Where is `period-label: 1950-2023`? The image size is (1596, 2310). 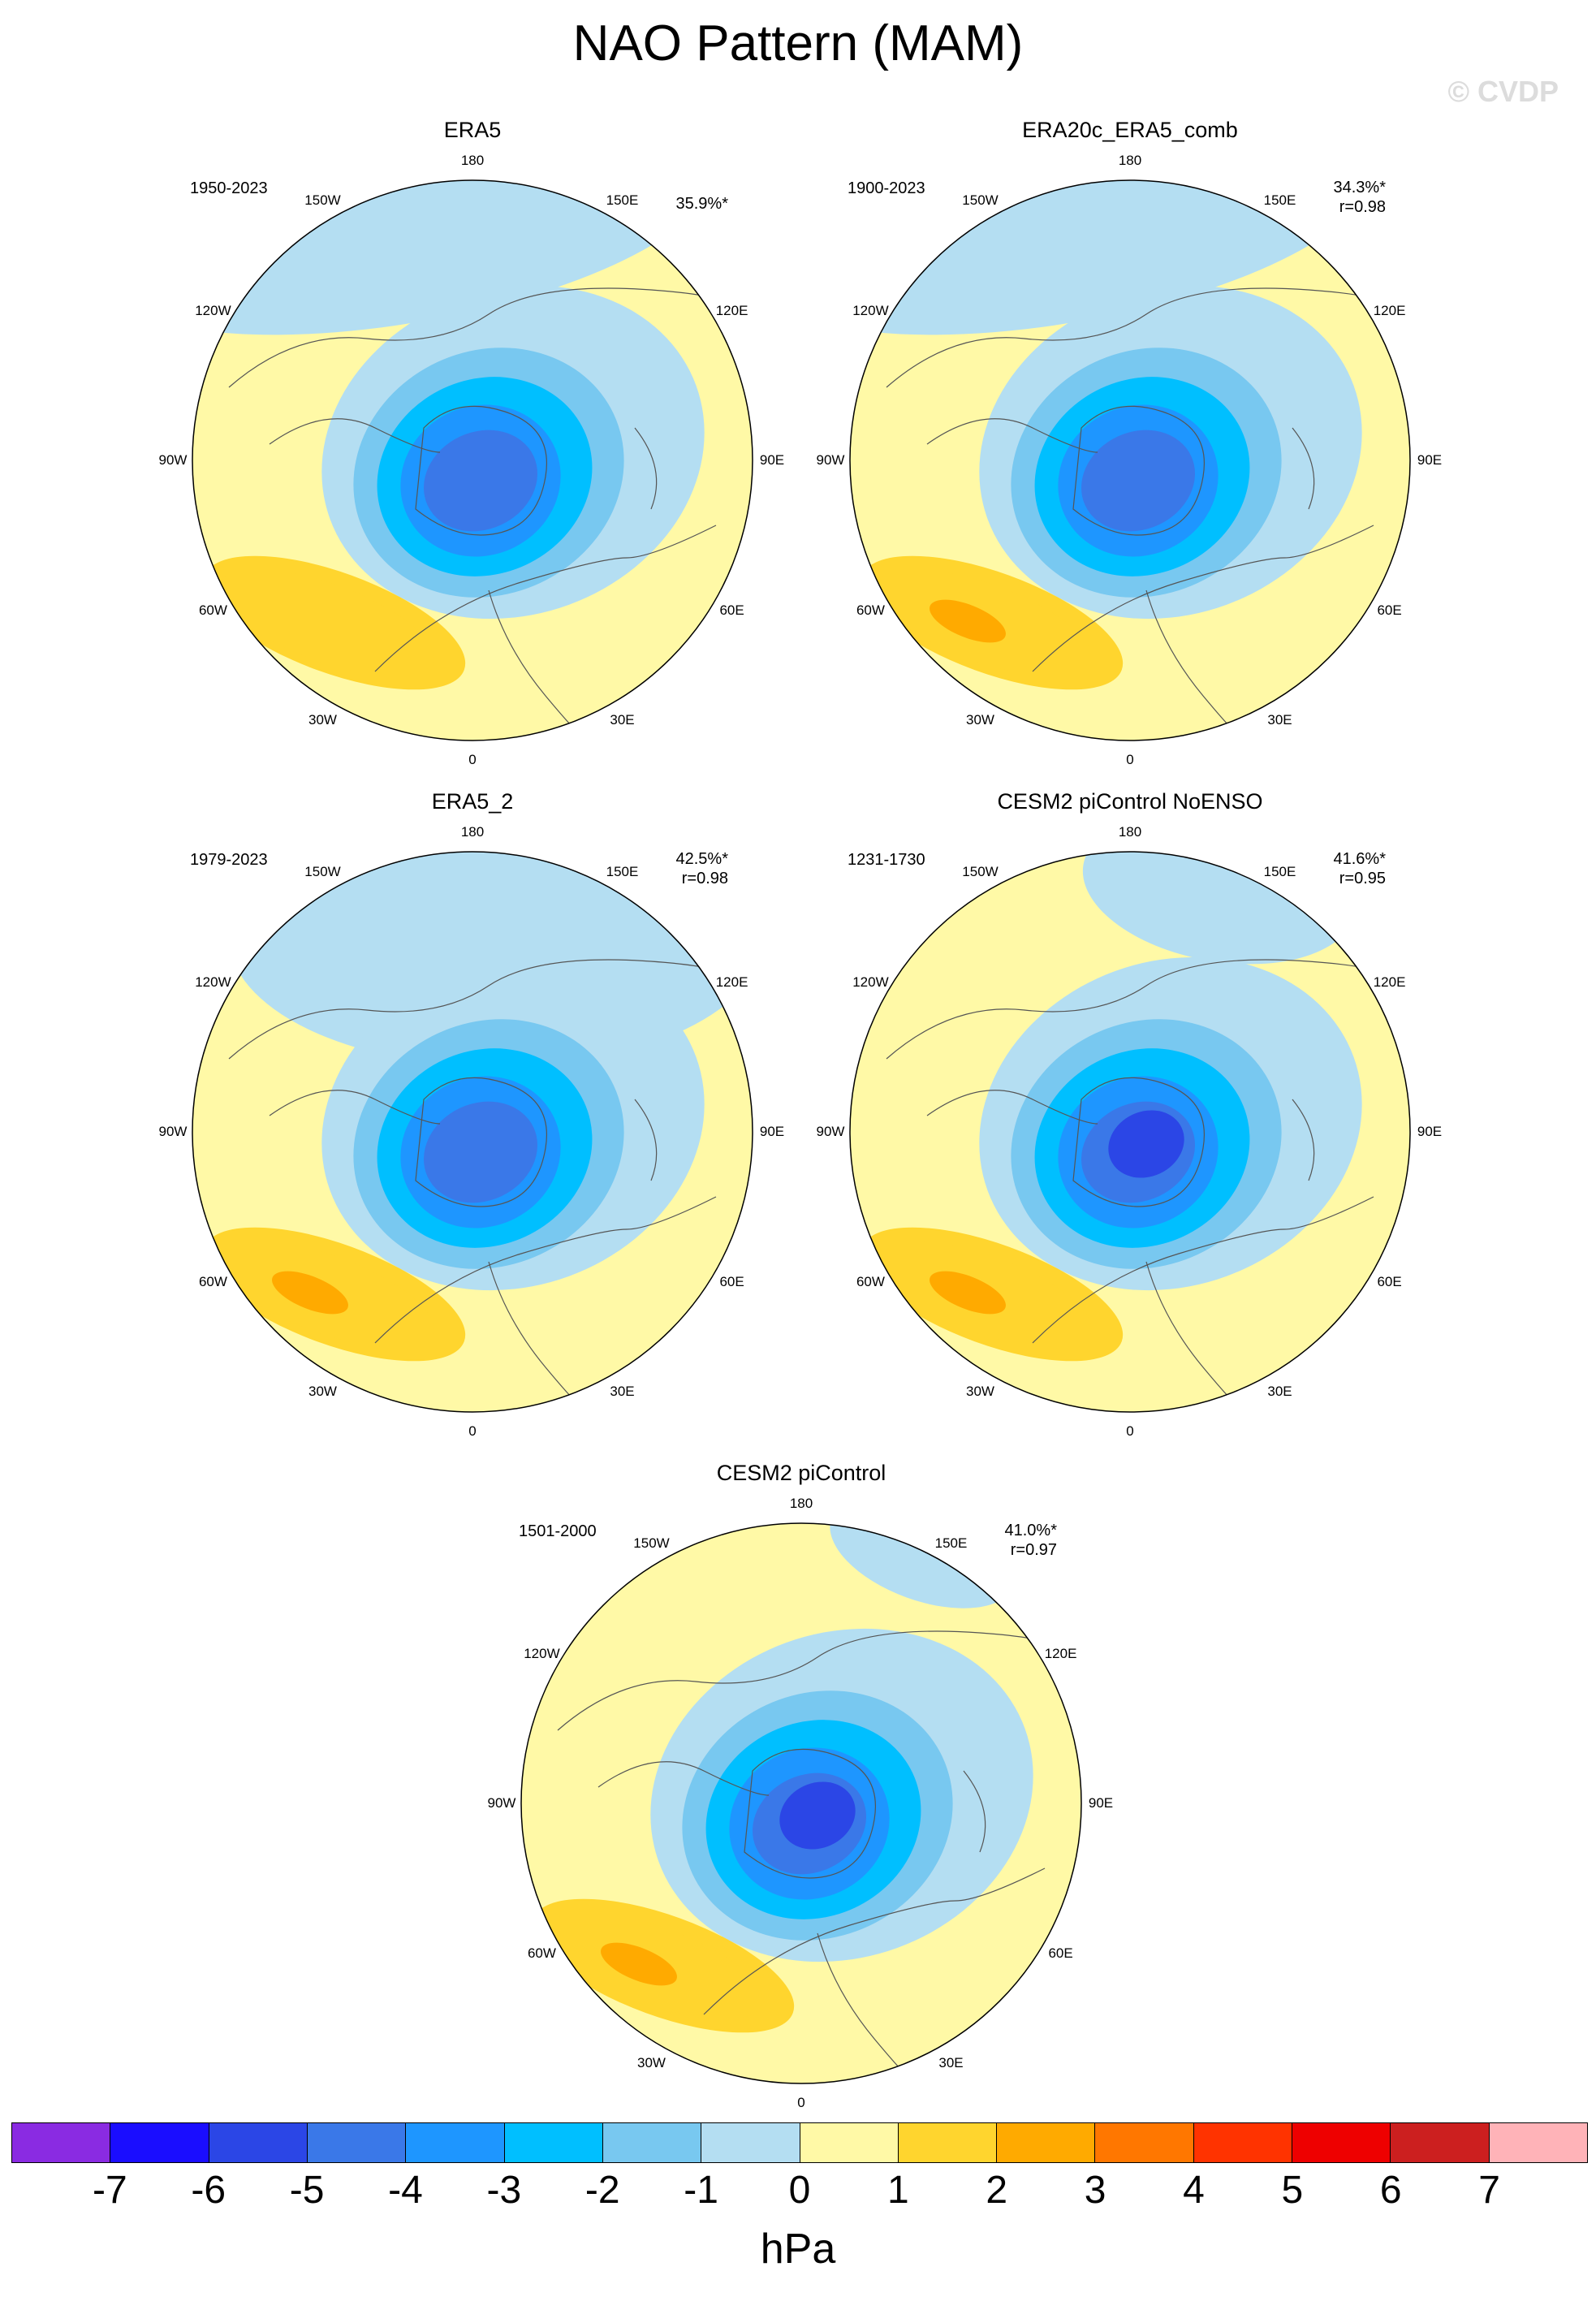 period-label: 1950-2023 is located at coordinates (229, 188).